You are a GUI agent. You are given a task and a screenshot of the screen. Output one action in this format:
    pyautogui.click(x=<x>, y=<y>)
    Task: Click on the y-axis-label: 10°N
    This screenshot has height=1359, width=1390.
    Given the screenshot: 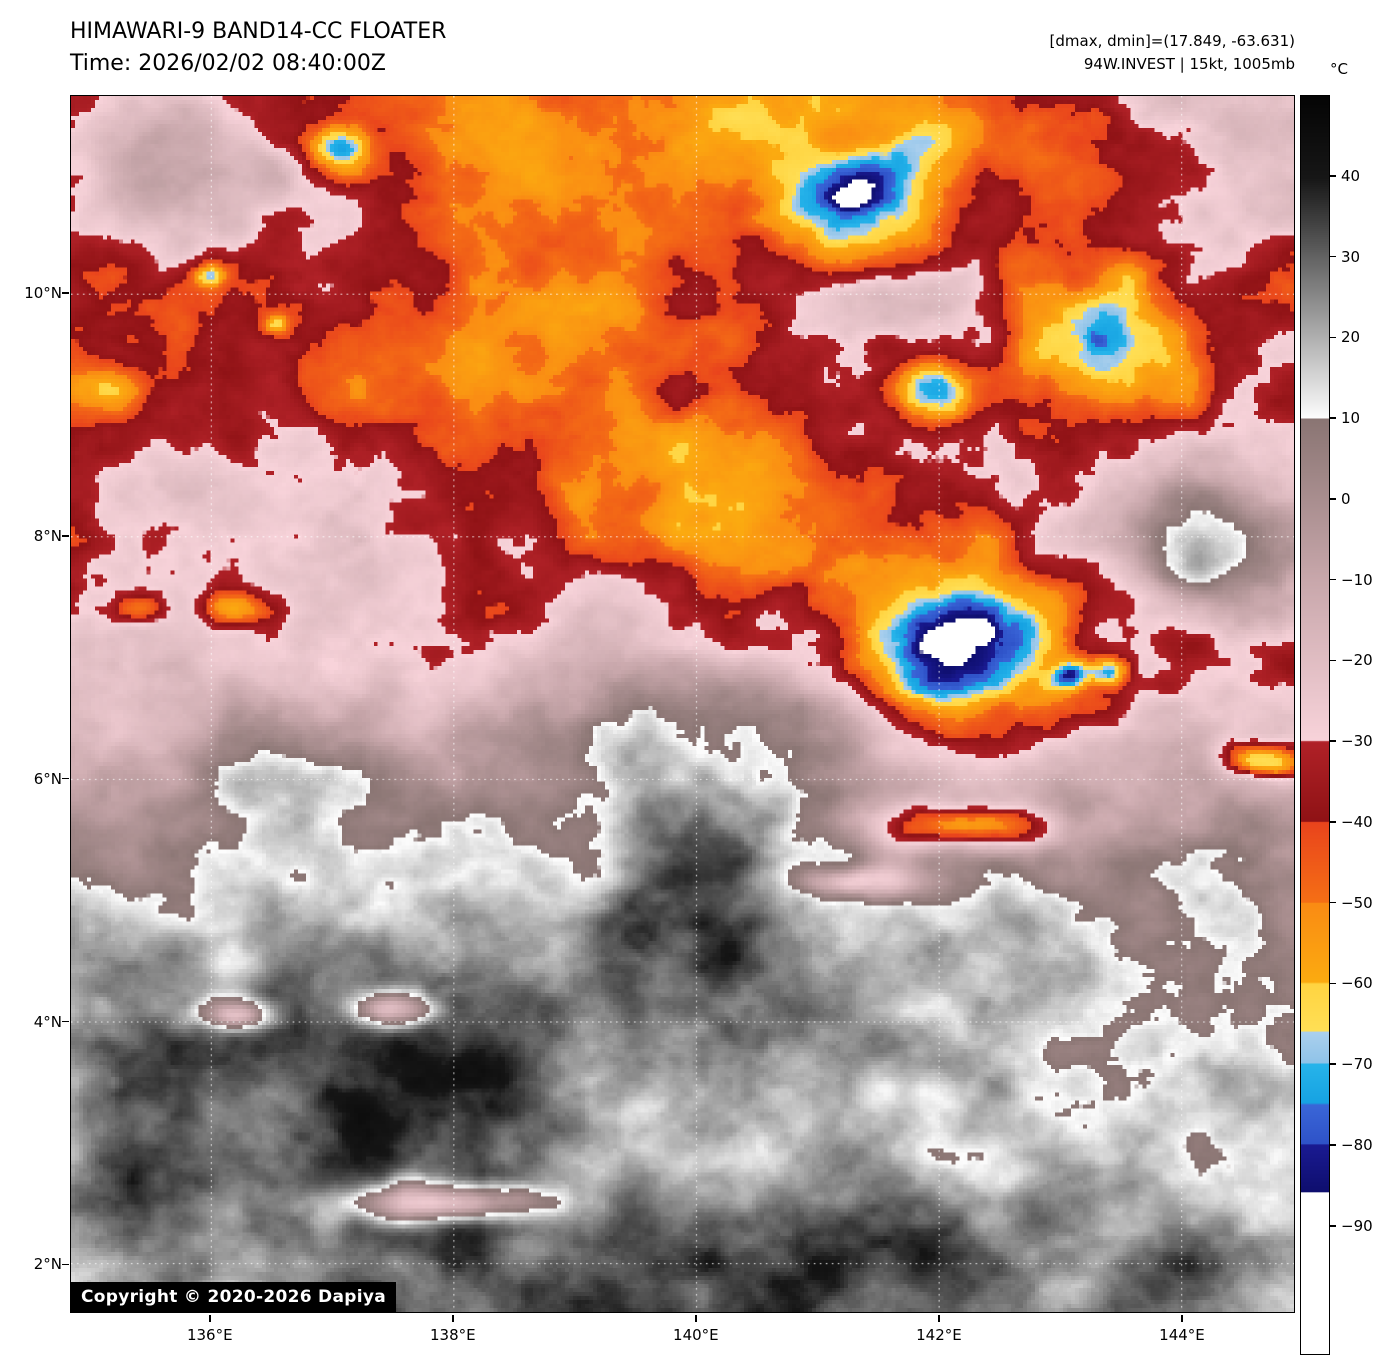 What is the action you would take?
    pyautogui.click(x=43, y=292)
    